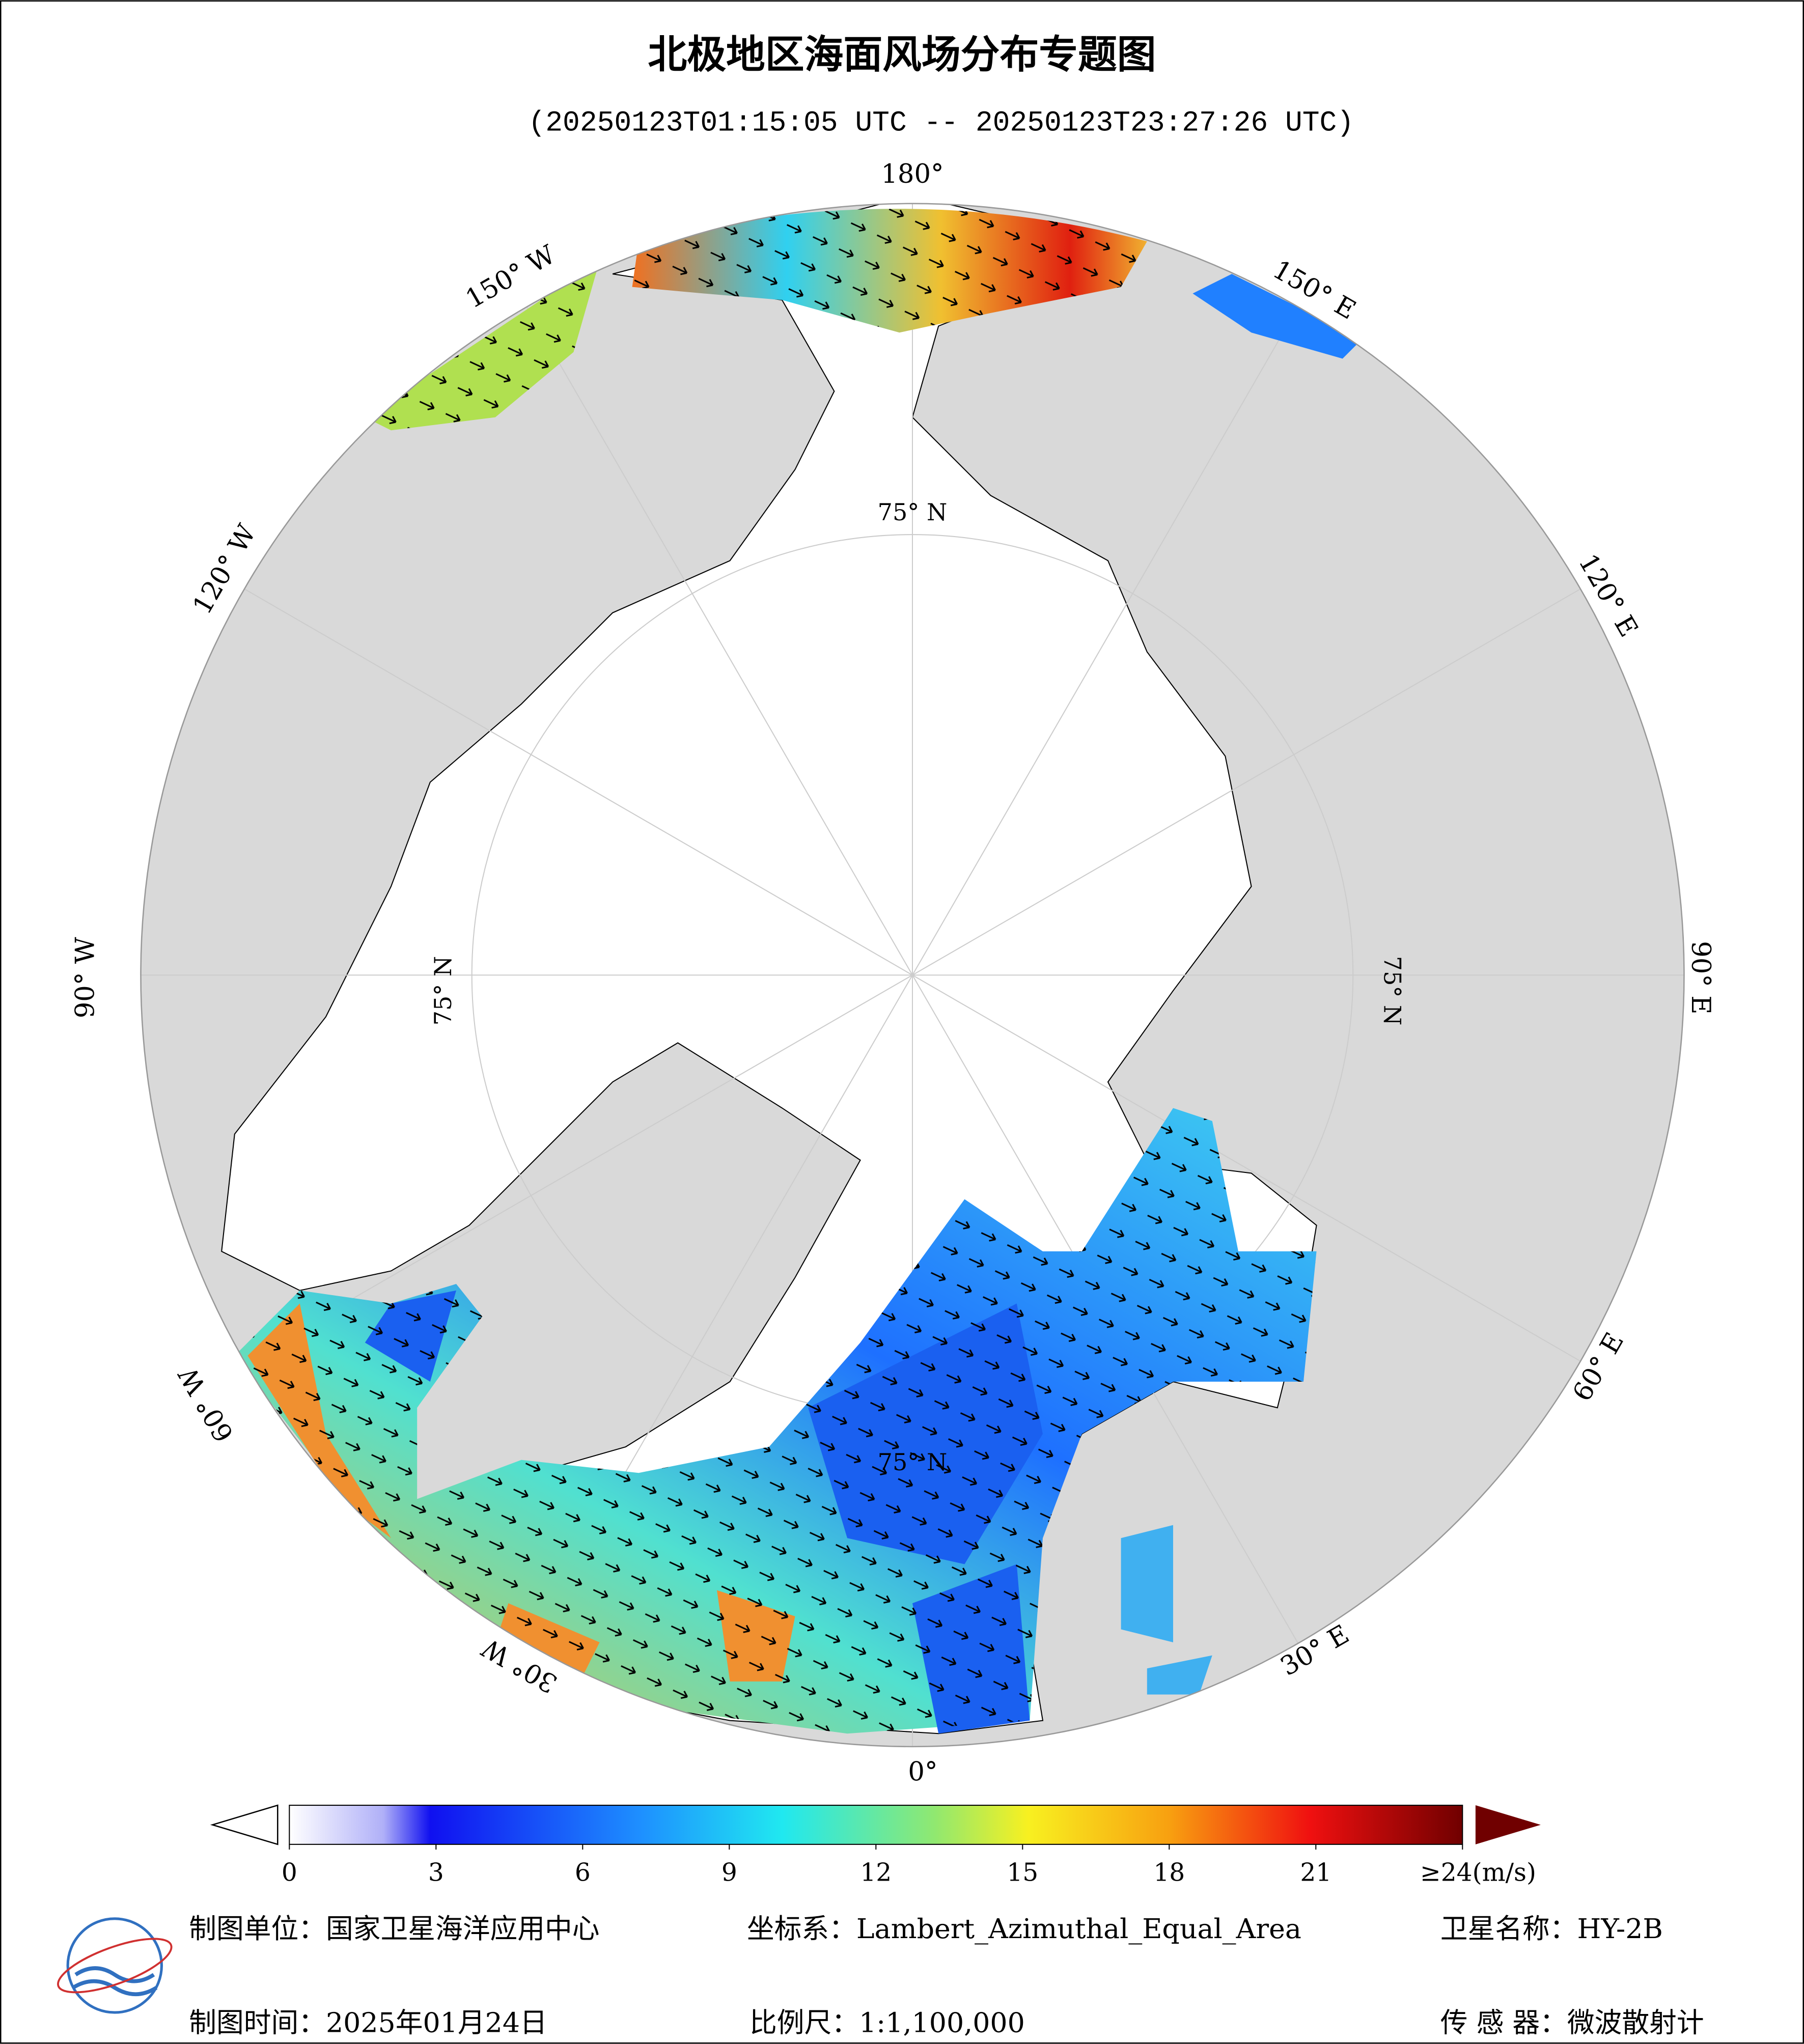 The height and width of the screenshot is (2044, 1804). I want to click on colorbar-bar, so click(876, 1825).